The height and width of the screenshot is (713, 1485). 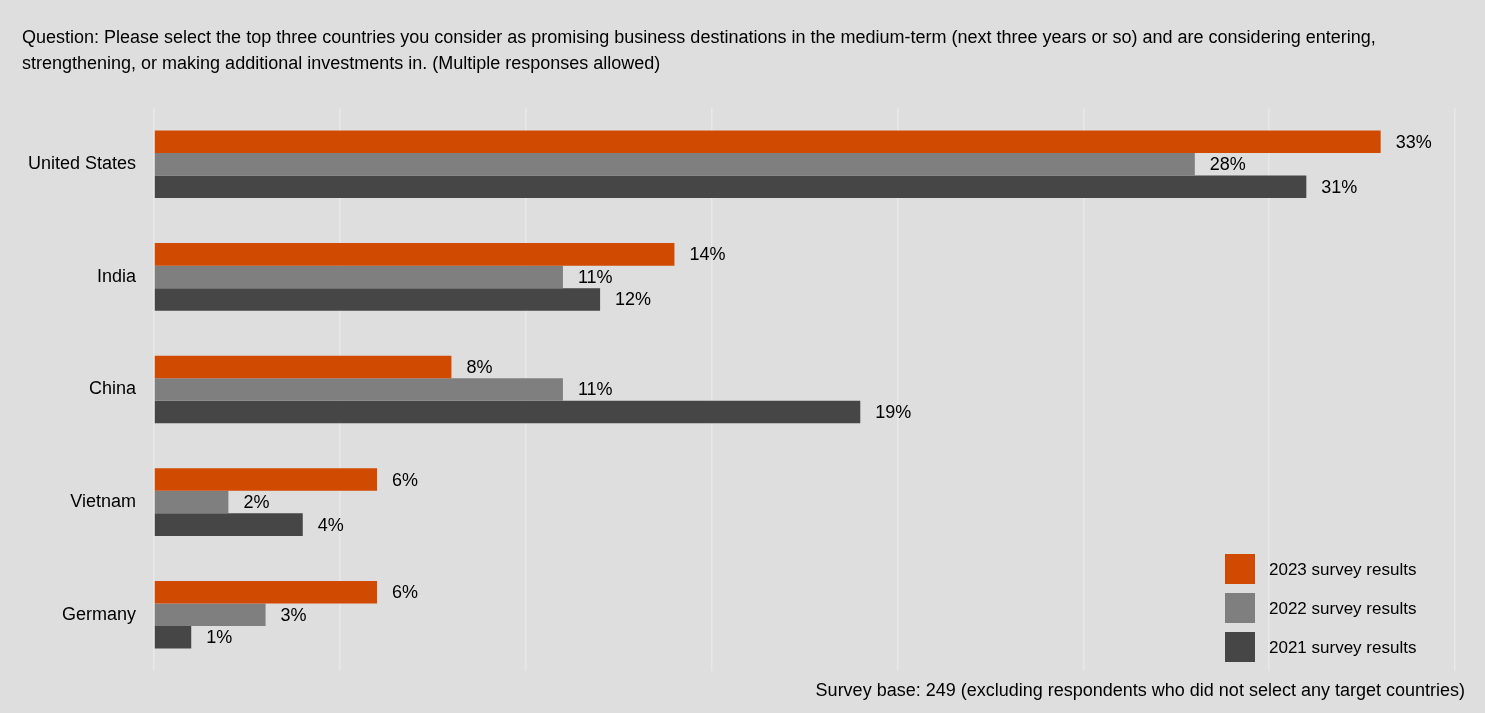 I want to click on data-label: 19%, so click(x=893, y=411).